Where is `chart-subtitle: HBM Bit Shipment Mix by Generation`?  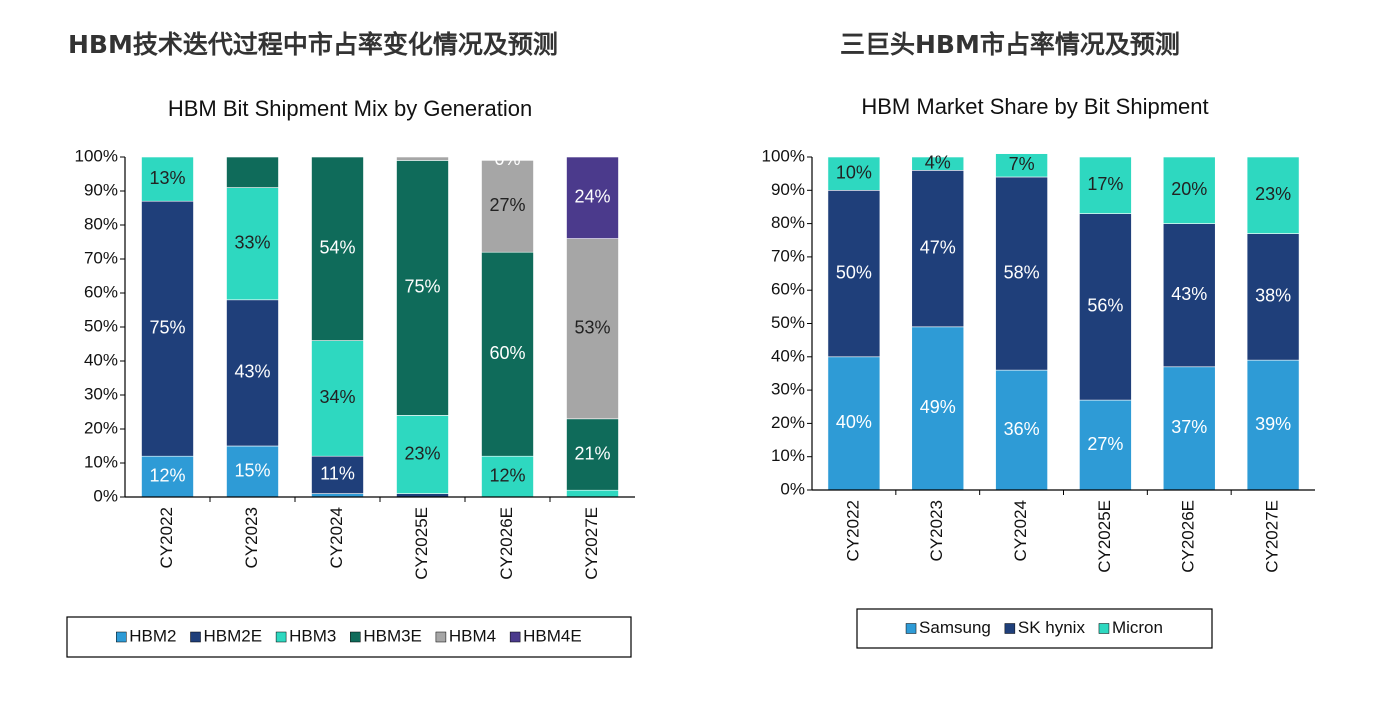 chart-subtitle: HBM Bit Shipment Mix by Generation is located at coordinates (350, 108).